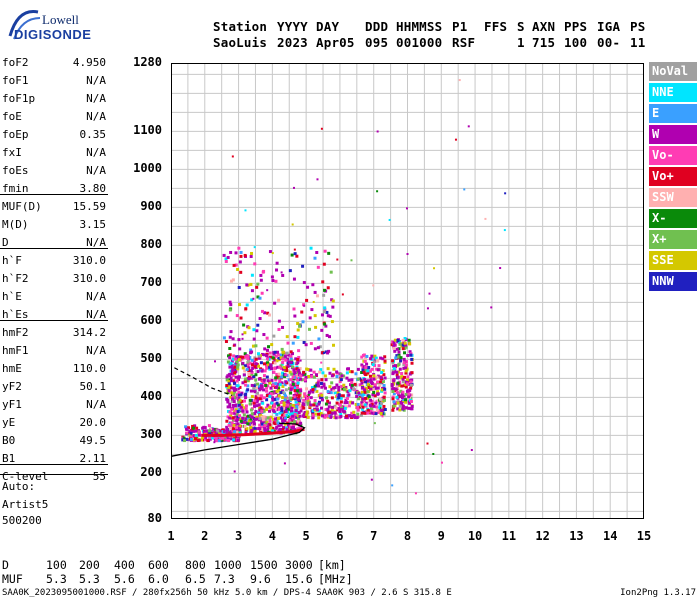 The image size is (700, 600). I want to click on legend-item: NoVal, so click(673, 71).